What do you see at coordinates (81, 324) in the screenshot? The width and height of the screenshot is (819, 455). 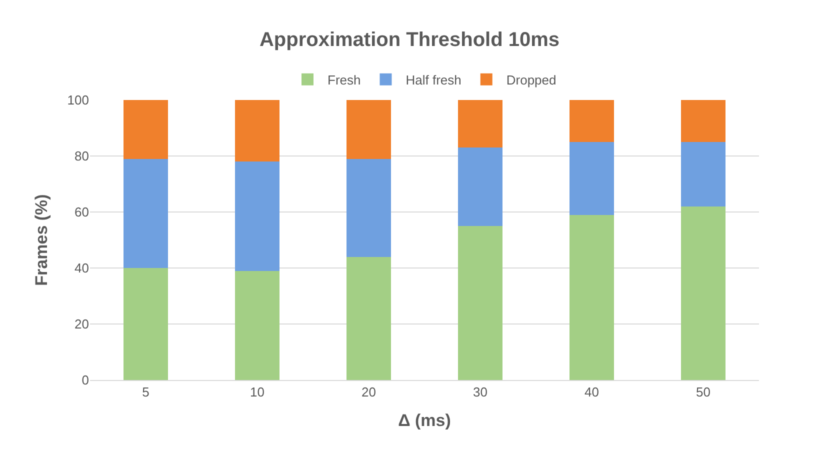 I see `y-tick-label: 20` at bounding box center [81, 324].